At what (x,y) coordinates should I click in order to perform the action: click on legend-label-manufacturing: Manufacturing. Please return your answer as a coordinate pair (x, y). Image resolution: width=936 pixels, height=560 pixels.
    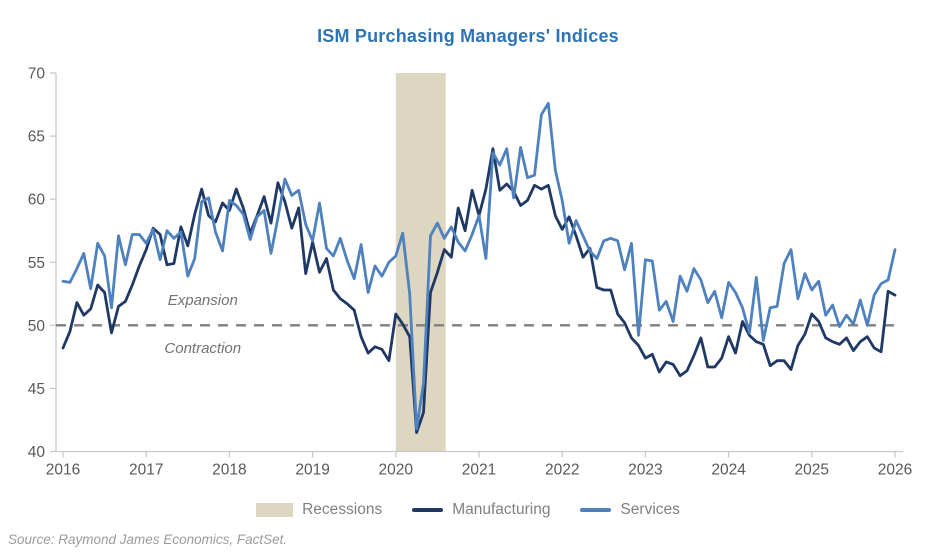
    Looking at the image, I should click on (501, 509).